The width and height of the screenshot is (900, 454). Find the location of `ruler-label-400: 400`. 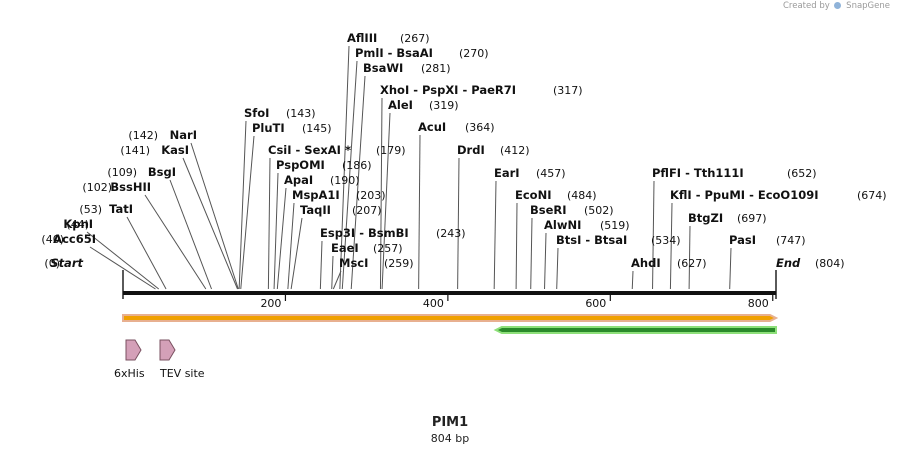

ruler-label-400: 400 is located at coordinates (433, 303).